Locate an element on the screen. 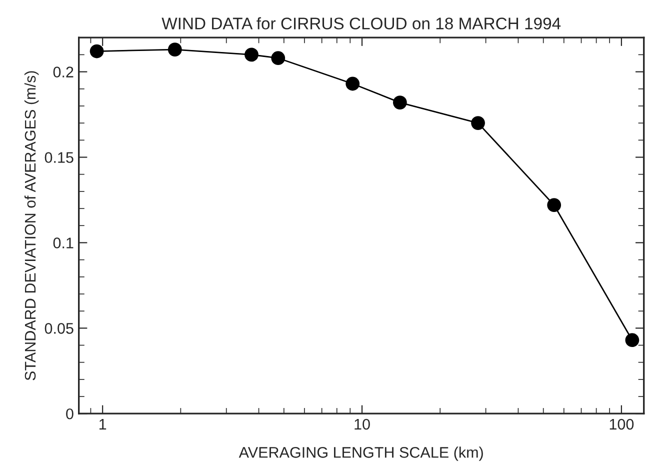 This screenshot has height=470, width=657. y-tick-label: 0.1 is located at coordinates (63, 243).